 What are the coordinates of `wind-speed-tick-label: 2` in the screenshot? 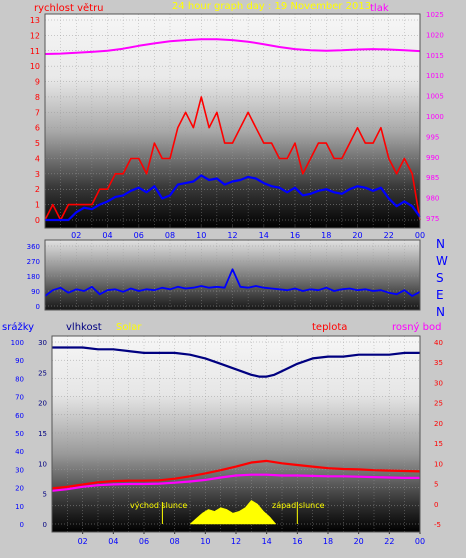 It's located at (37, 189).